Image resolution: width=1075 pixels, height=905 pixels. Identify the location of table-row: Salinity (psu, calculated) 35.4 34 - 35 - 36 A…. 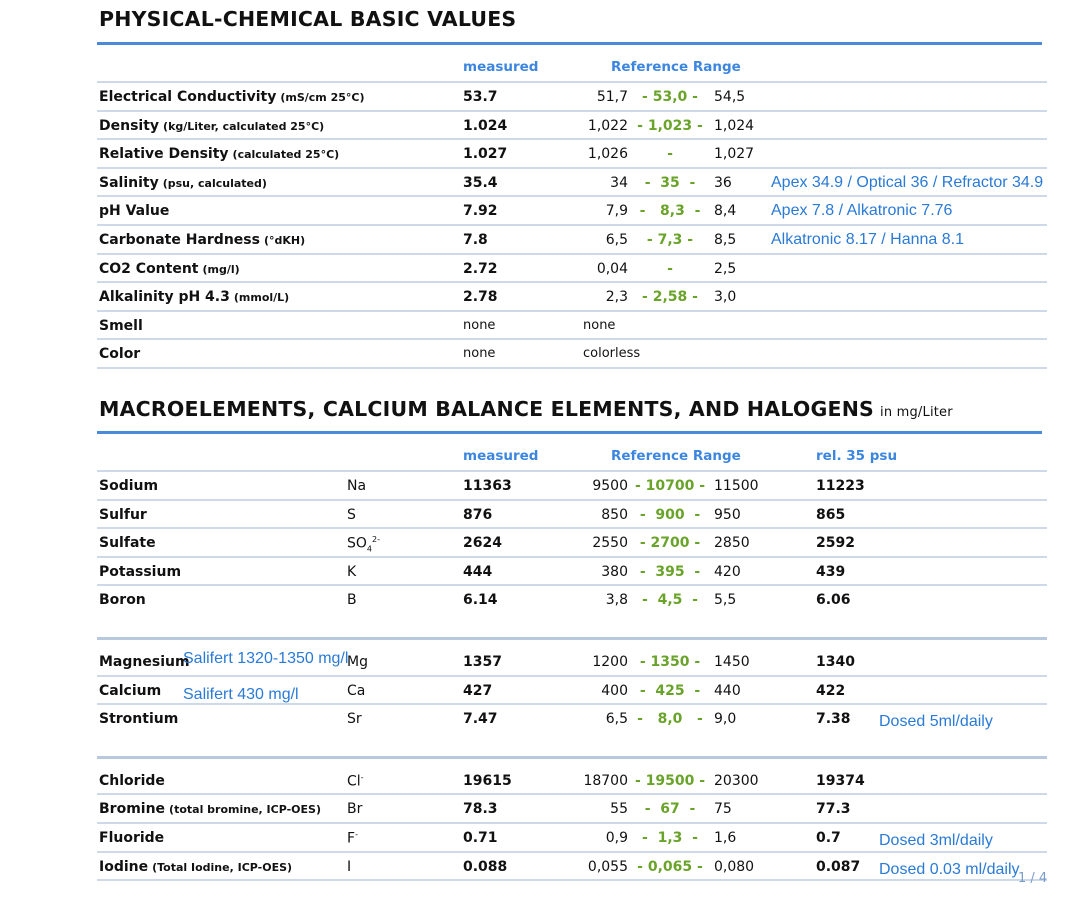
(572, 183).